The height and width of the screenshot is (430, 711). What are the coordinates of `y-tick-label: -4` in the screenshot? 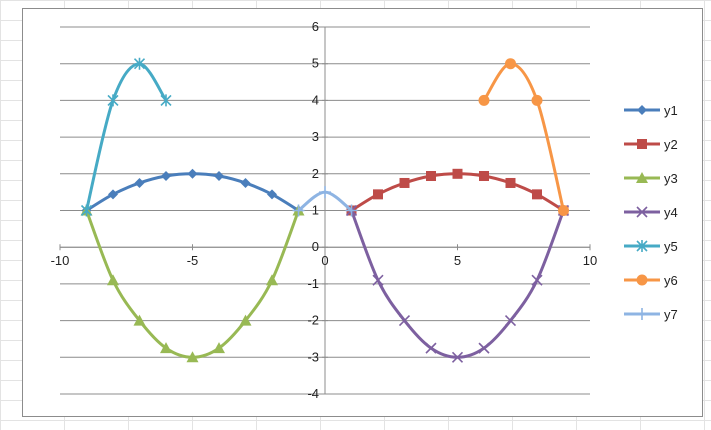 It's located at (313, 393).